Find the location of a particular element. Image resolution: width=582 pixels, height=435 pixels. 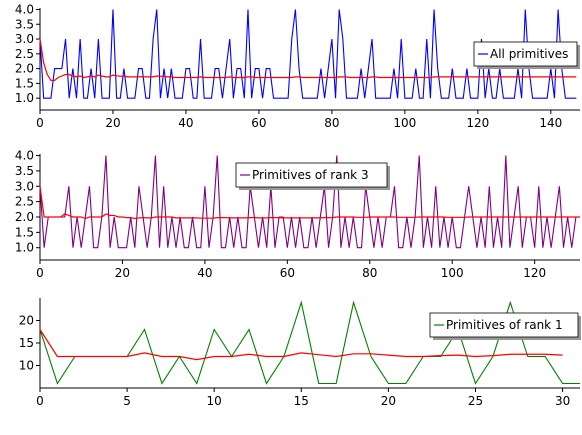

legend: All primitives is located at coordinates (526, 55).